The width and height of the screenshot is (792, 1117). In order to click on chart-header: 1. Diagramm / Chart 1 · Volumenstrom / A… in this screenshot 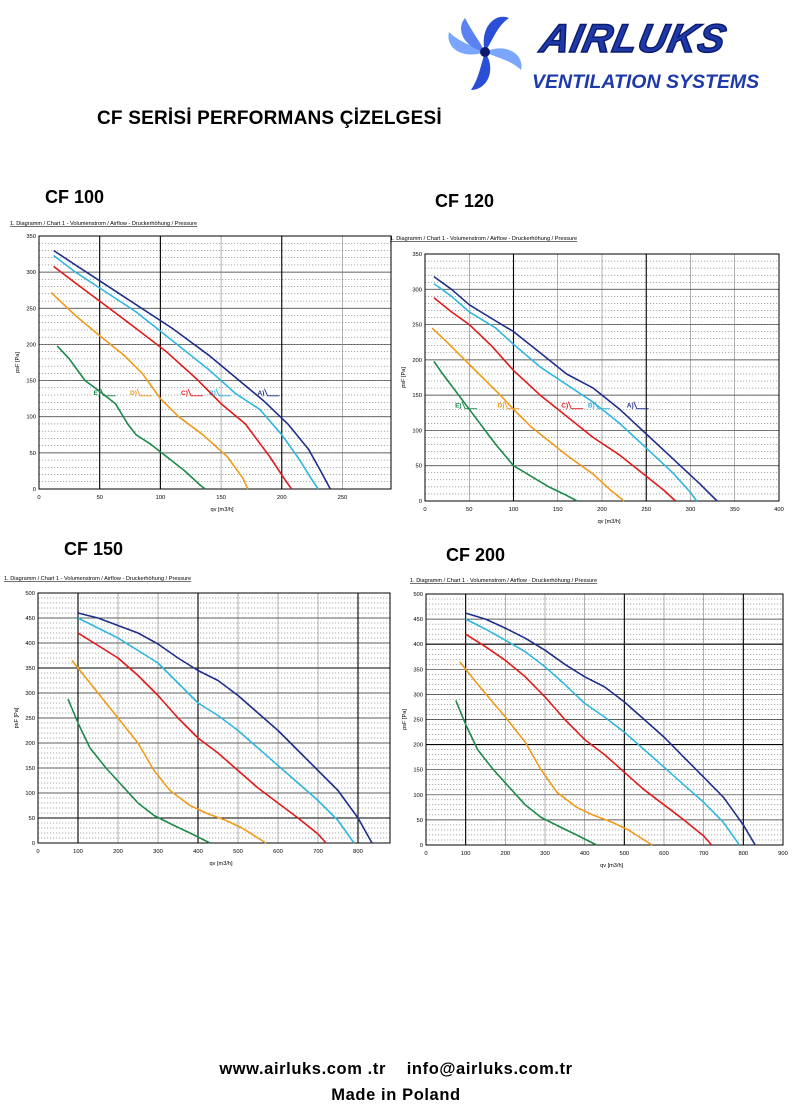, I will do `click(503, 581)`.